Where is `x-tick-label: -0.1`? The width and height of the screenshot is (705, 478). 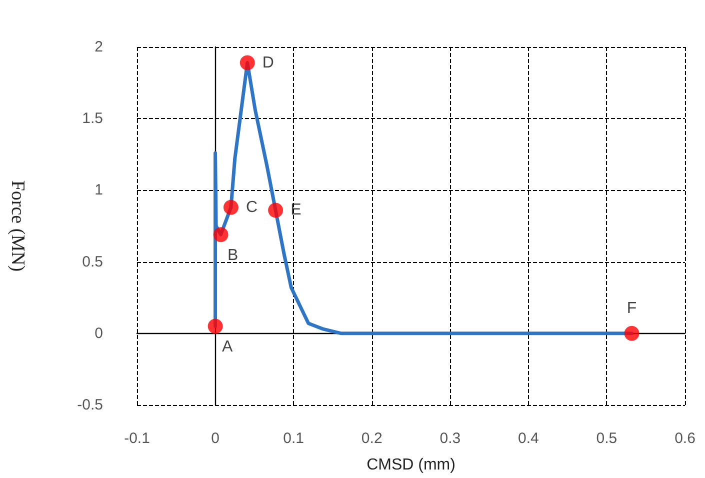
x-tick-label: -0.1 is located at coordinates (137, 438).